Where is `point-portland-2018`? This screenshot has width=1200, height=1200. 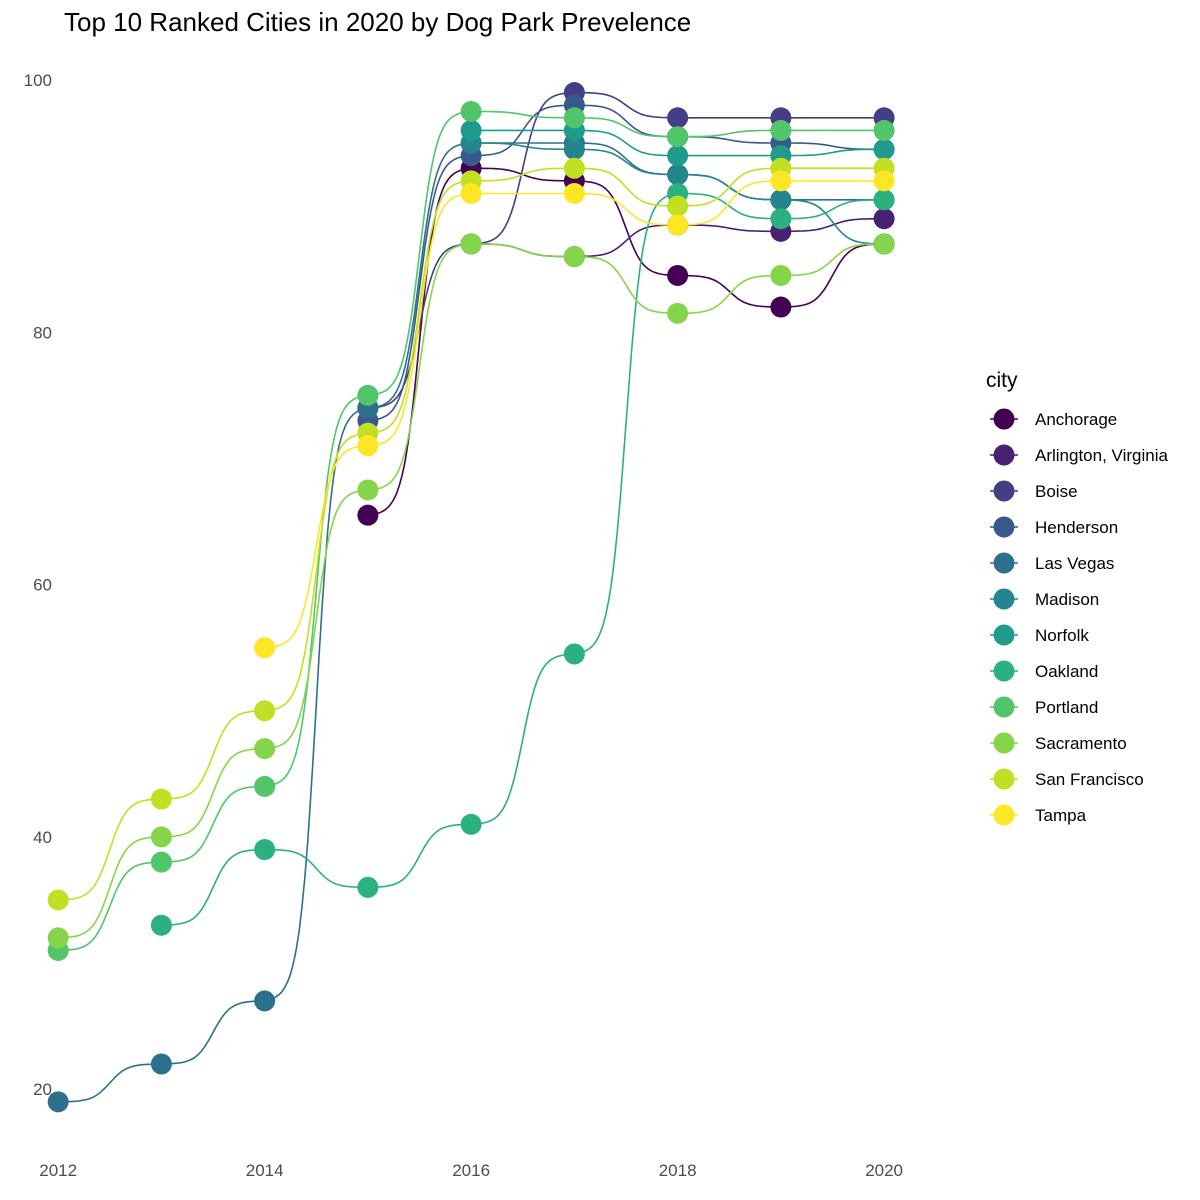 point-portland-2018 is located at coordinates (678, 137).